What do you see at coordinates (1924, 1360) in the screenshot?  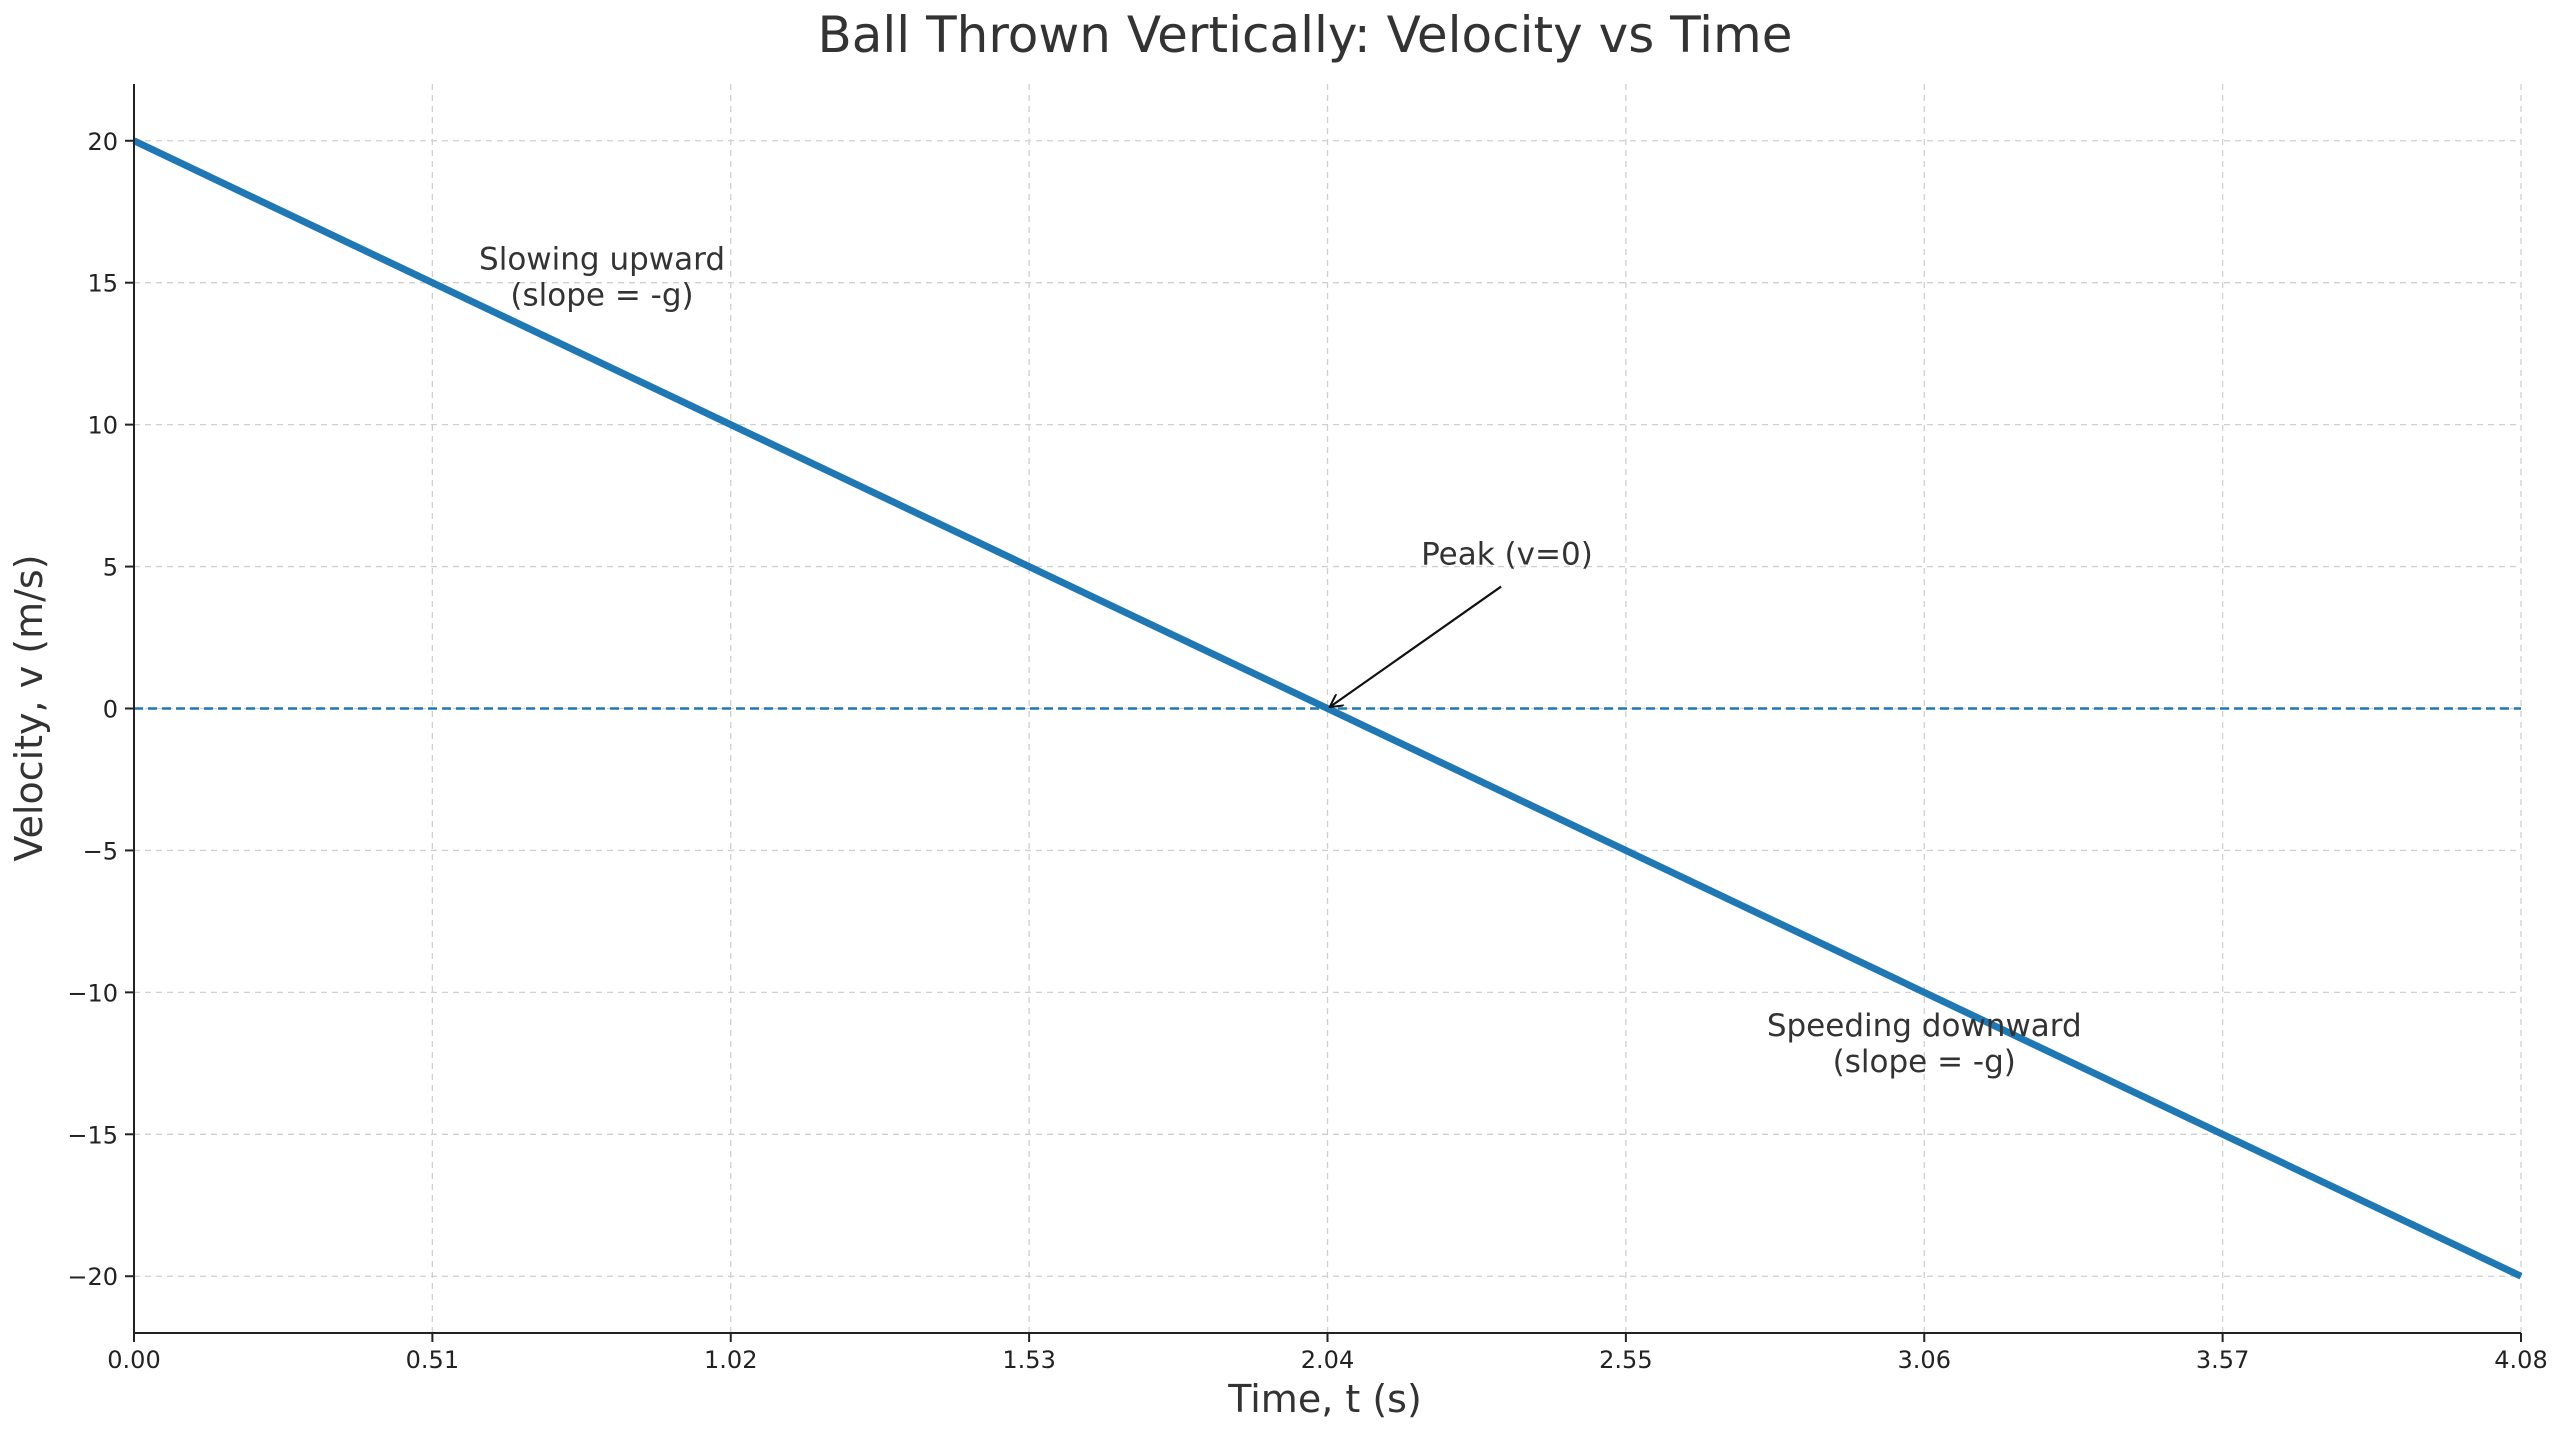 I see `x-tick-label: 3.06` at bounding box center [1924, 1360].